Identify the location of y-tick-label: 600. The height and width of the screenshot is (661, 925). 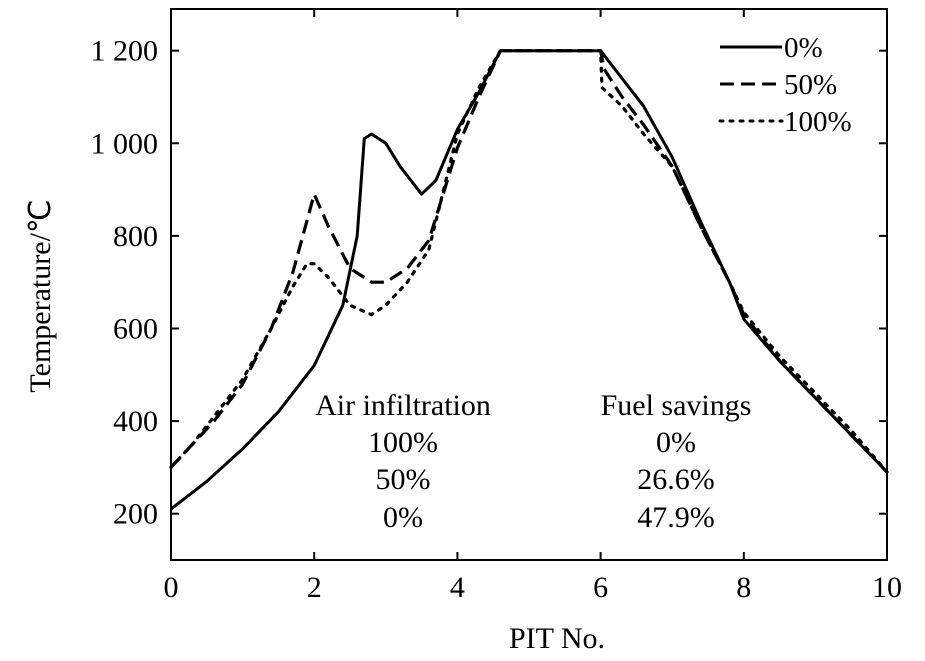
(135, 328).